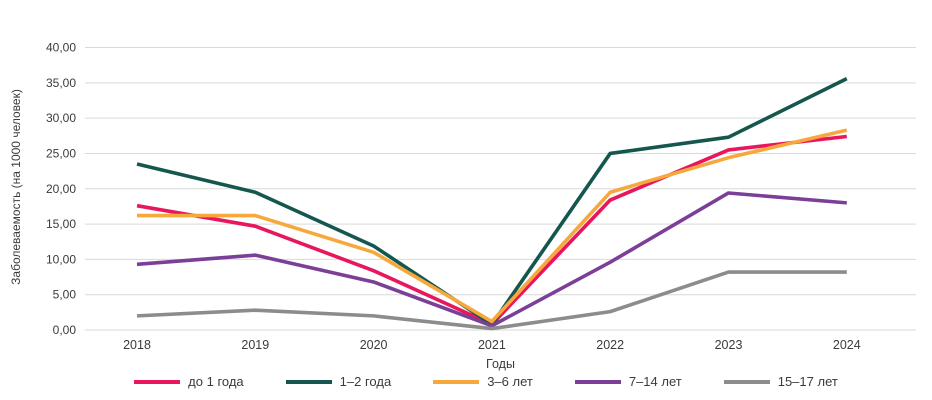 This screenshot has height=400, width=932. I want to click on y-axis-tick-label: 40,00, so click(61, 48).